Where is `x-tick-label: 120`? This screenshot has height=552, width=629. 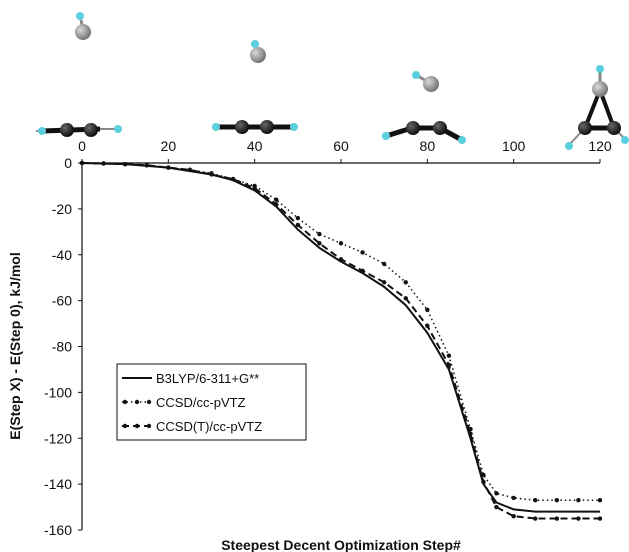
x-tick-label: 120 is located at coordinates (600, 146).